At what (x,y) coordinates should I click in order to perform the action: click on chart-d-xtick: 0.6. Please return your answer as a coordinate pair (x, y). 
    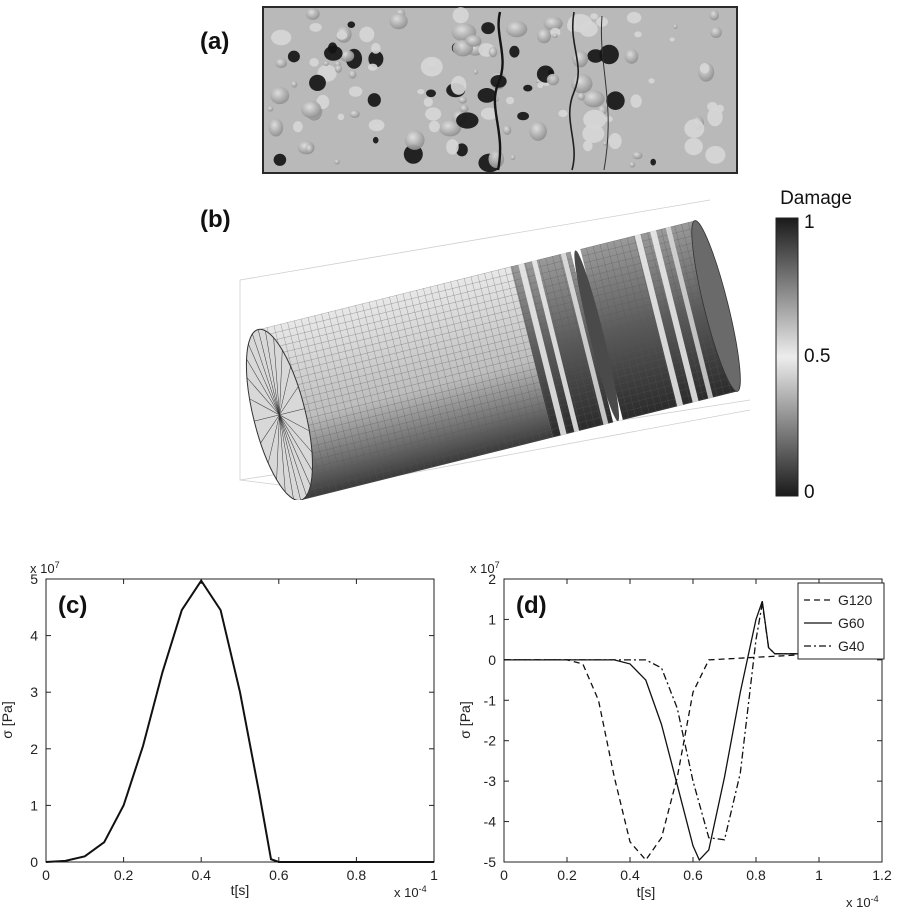
    Looking at the image, I should click on (693, 875).